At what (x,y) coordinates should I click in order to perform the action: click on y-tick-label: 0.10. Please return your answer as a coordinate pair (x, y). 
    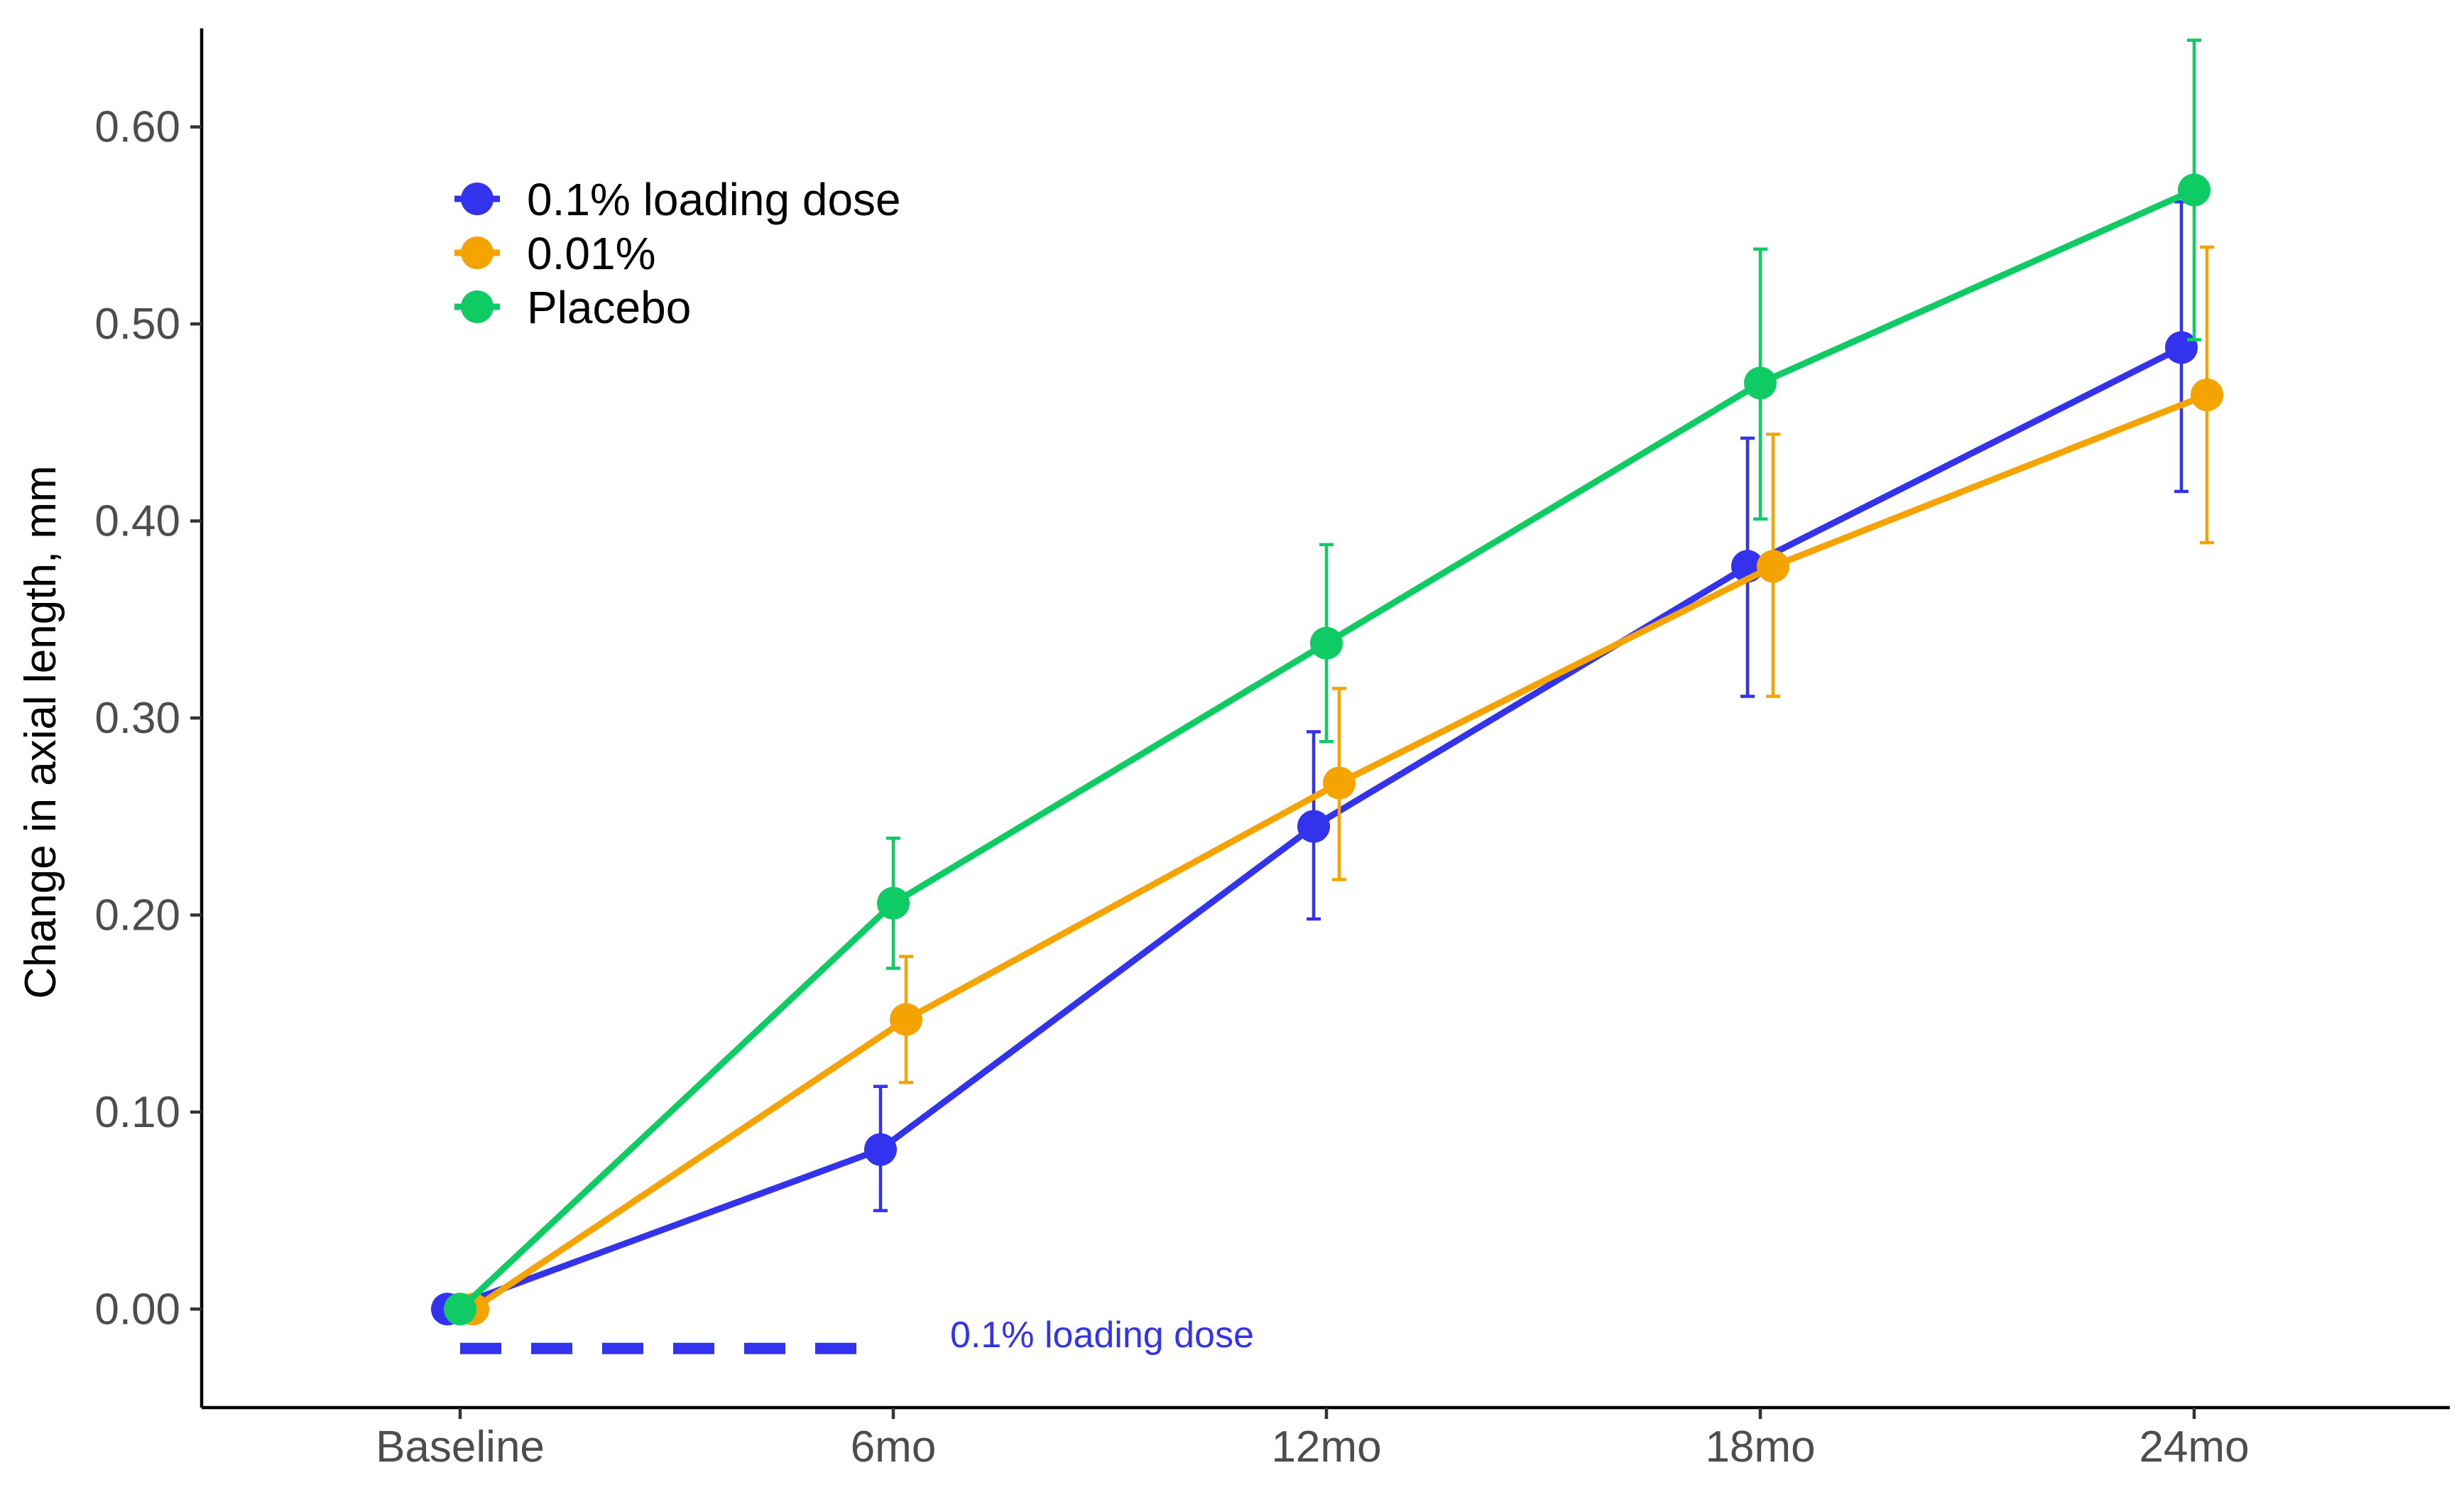
    Looking at the image, I should click on (137, 1112).